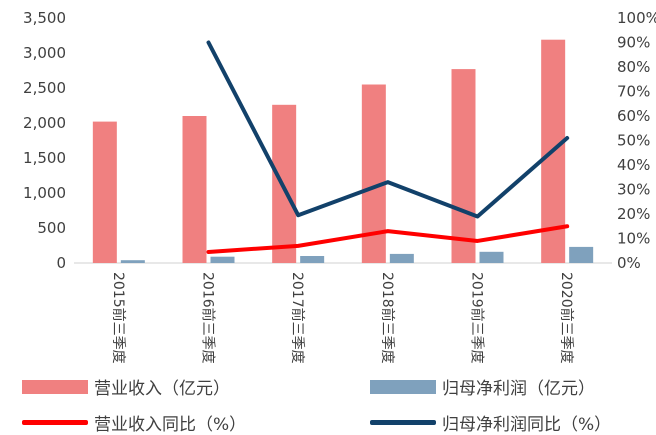 This screenshot has width=656, height=435. Describe the element at coordinates (208, 318) in the screenshot. I see `category-label: 2016前三季度` at that location.